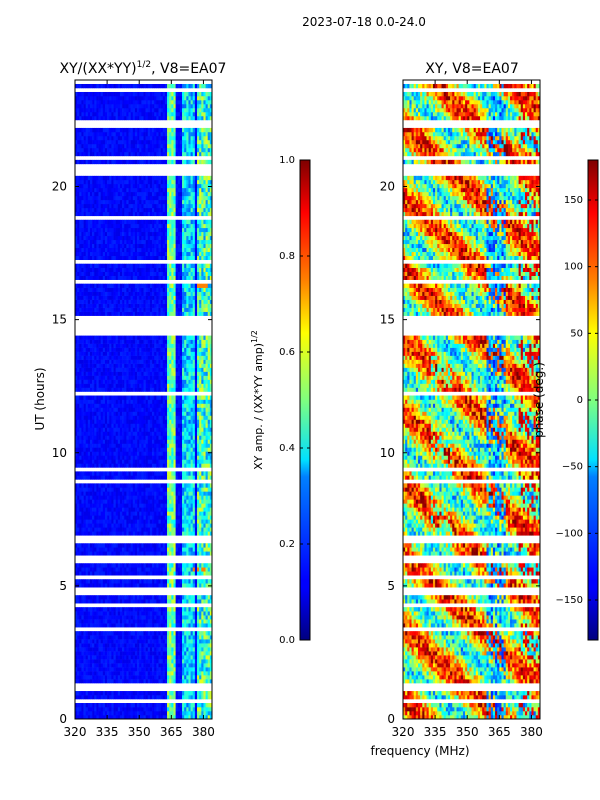  Describe the element at coordinates (144, 65) in the screenshot. I see `amplitude-title-exponent: 1/2` at that location.